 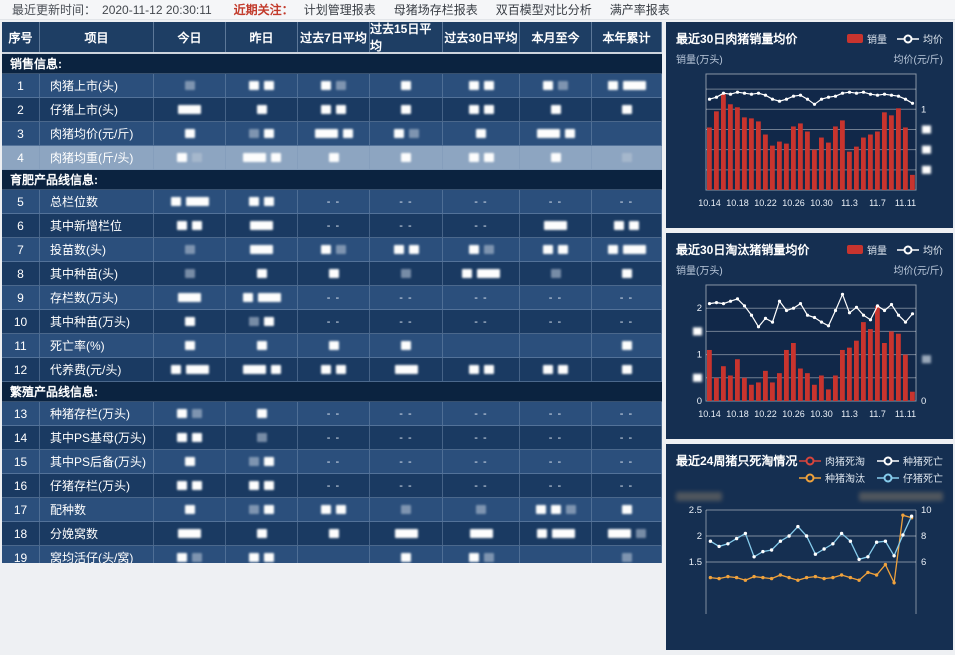 What do you see at coordinates (814, 140) in the screenshot?
I see `pig-sales-volume-price-chart: 10.14 10.18 10.22 10.26 10.30 11.3 11.7 11.11 1` at bounding box center [814, 140].